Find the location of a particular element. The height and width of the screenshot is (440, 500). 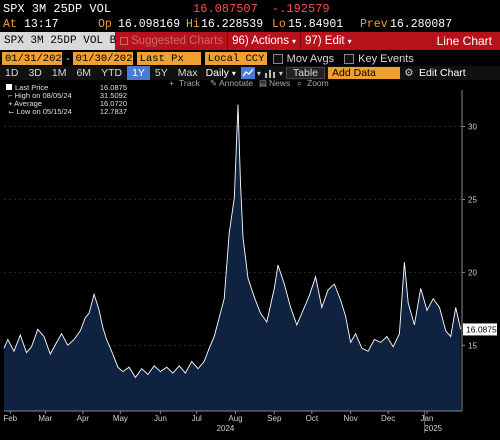

at-label: At is located at coordinates (10, 24).